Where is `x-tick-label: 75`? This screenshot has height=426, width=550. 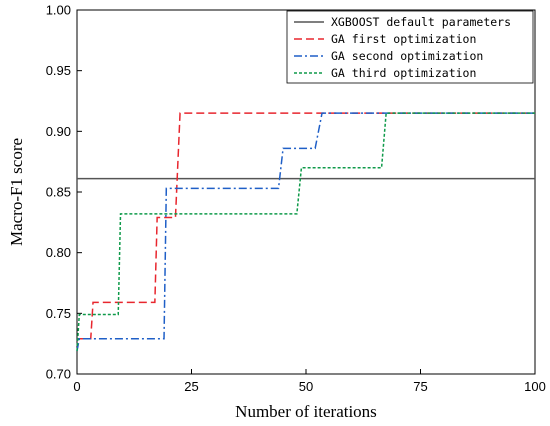 x-tick-label: 75 is located at coordinates (420, 386).